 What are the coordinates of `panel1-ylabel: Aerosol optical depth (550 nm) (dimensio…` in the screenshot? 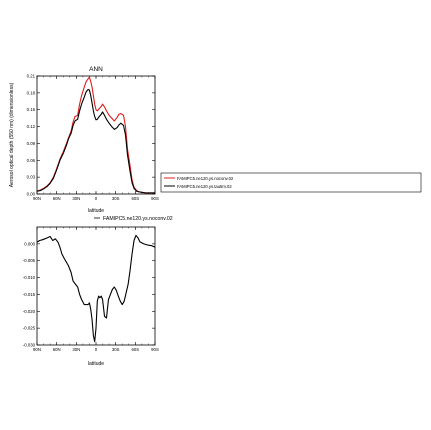 It's located at (12, 134).